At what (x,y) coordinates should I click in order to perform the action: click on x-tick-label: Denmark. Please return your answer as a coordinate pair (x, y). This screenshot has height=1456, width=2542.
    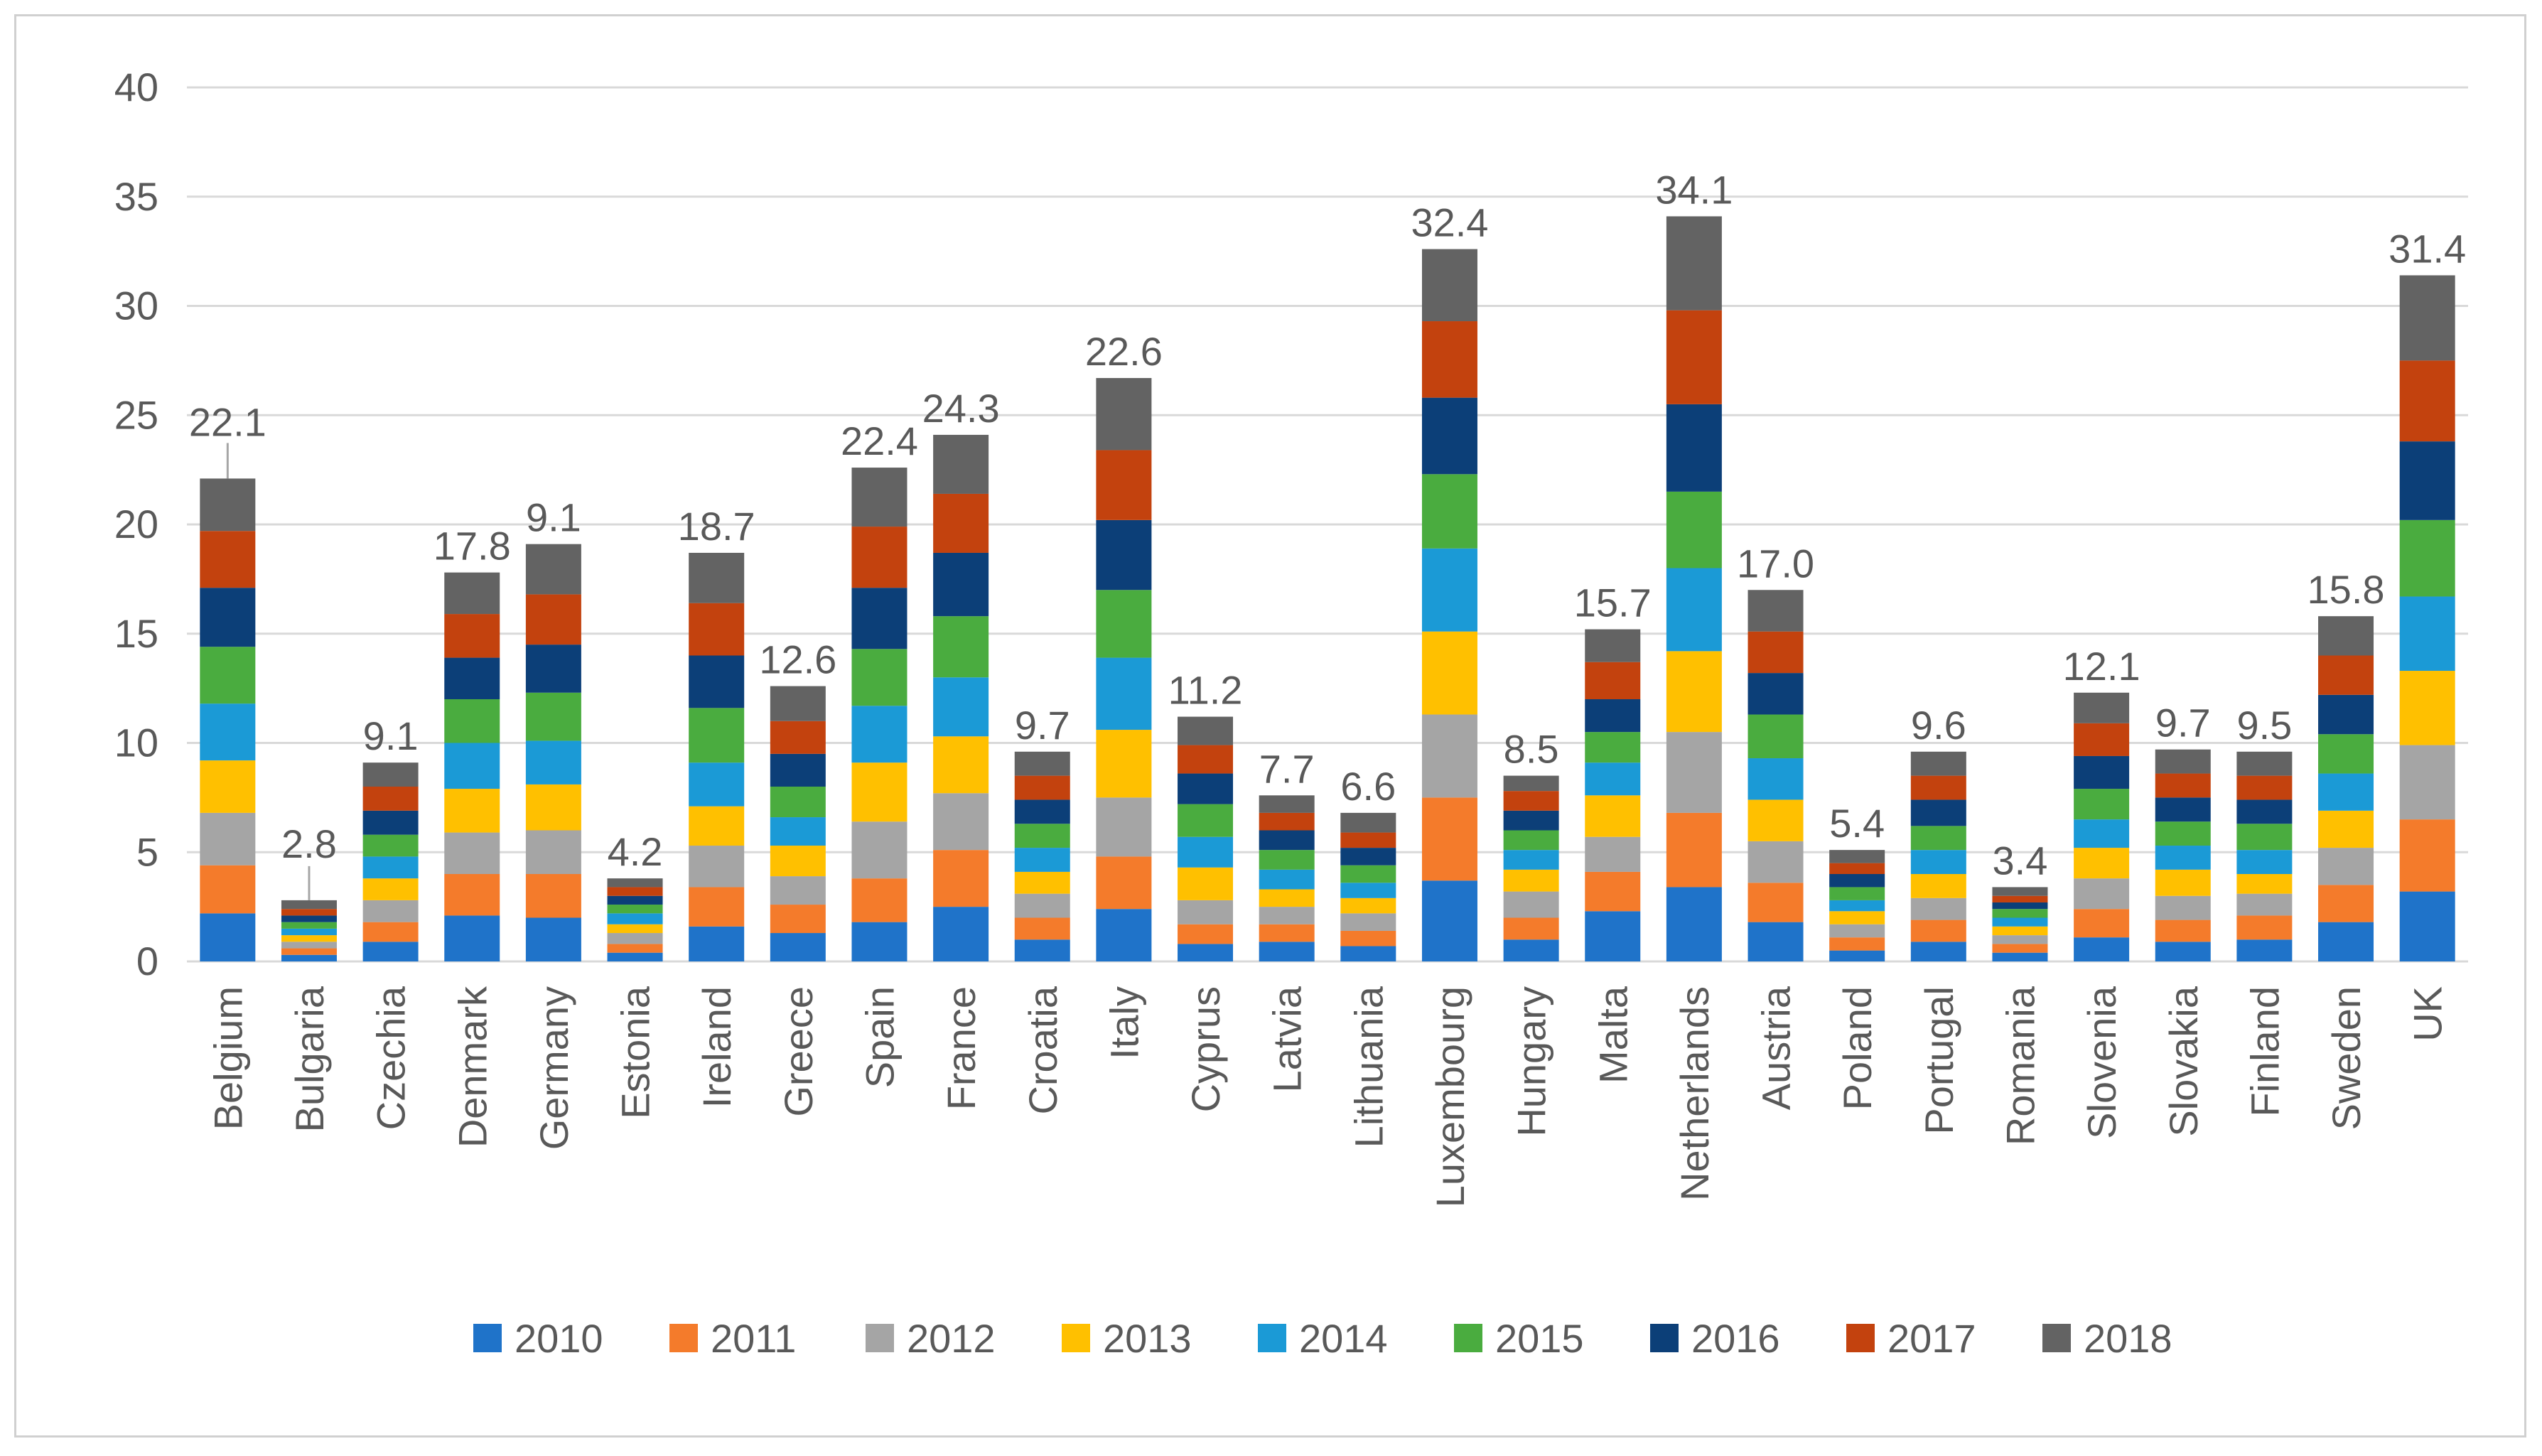
    Looking at the image, I should click on (472, 1067).